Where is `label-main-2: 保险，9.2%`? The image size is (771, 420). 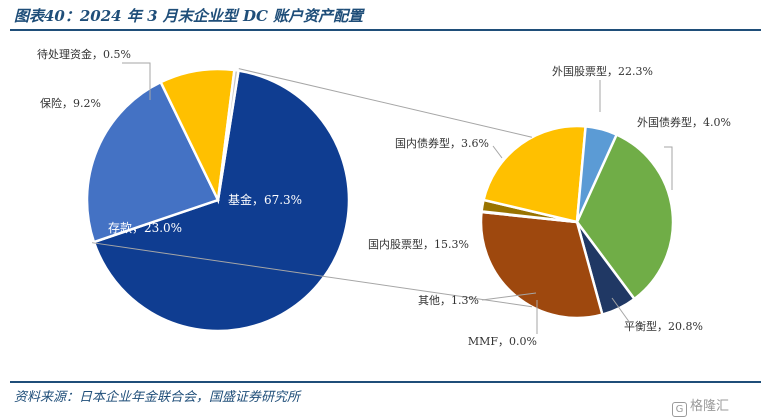 label-main-2: 保险，9.2% is located at coordinates (70, 103).